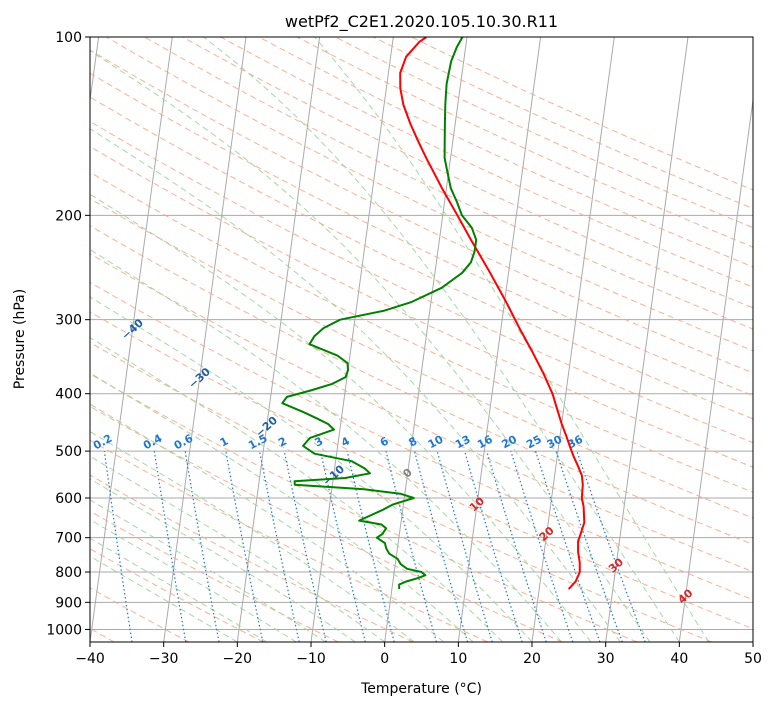 The image size is (775, 708). I want to click on y-tick-label: 400, so click(68, 395).